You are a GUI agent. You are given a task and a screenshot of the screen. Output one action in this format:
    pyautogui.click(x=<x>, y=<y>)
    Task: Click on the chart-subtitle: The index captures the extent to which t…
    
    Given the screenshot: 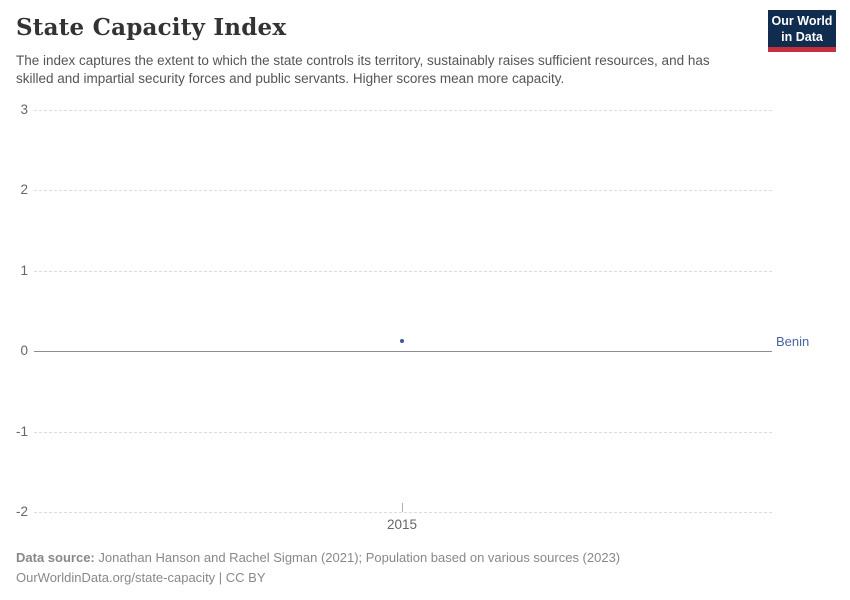 What is the action you would take?
    pyautogui.click(x=363, y=69)
    